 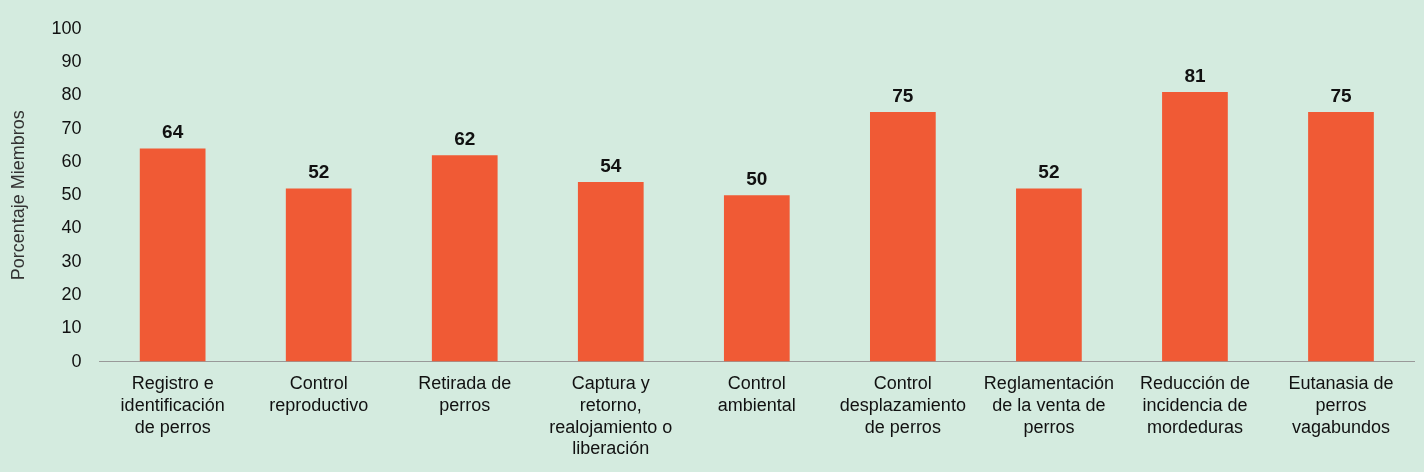 What do you see at coordinates (611, 165) in the screenshot?
I see `data-label: 54` at bounding box center [611, 165].